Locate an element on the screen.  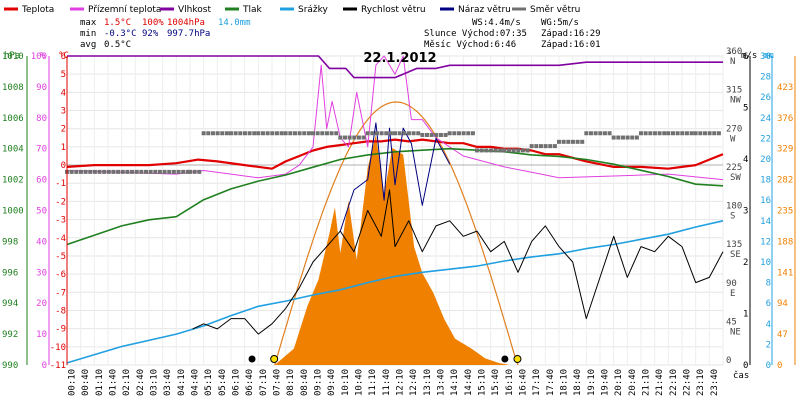
time-tick-label: 00:10 is located at coordinates (73, 382).